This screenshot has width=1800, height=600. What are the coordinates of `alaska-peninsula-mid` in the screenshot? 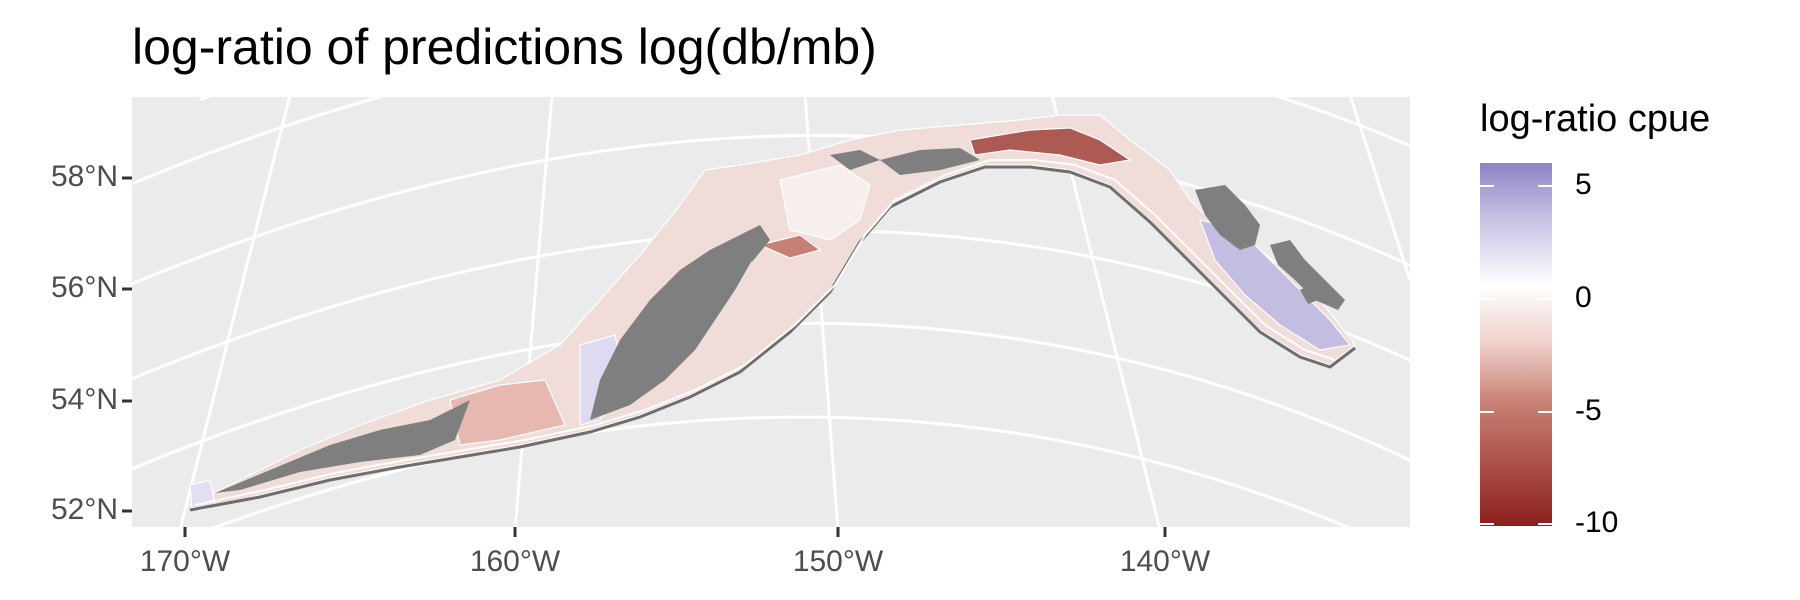 It's located at (672, 327).